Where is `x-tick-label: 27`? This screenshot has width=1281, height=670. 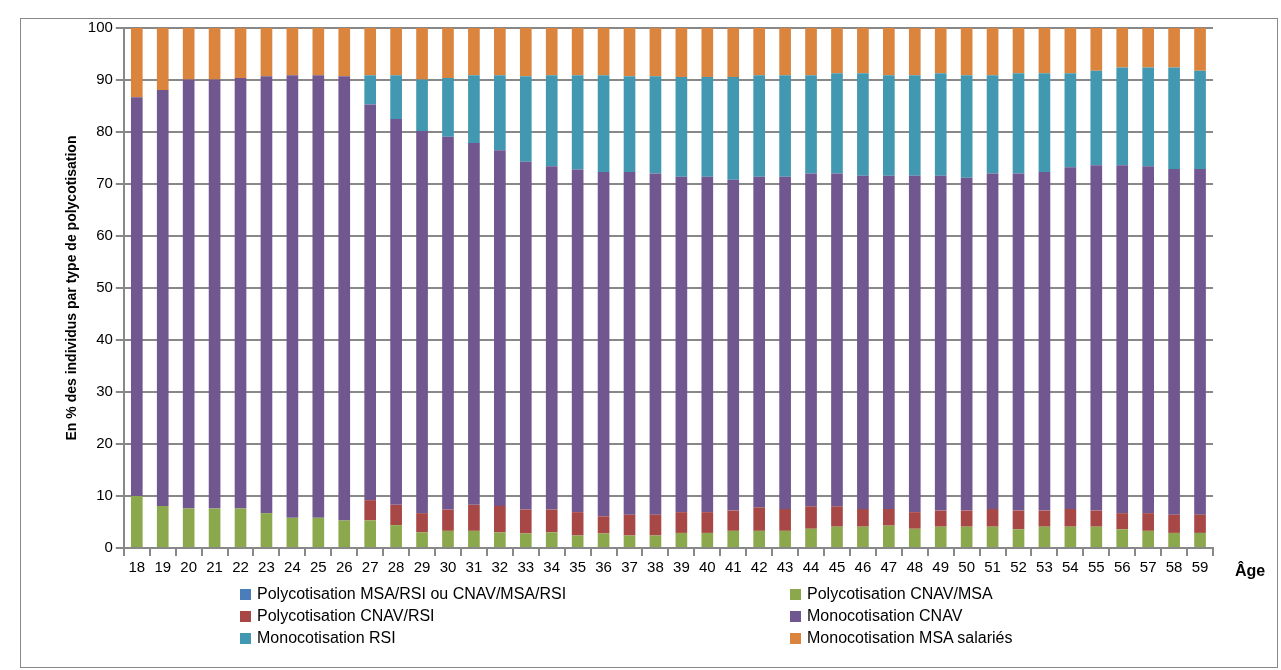
x-tick-label: 27 is located at coordinates (370, 567).